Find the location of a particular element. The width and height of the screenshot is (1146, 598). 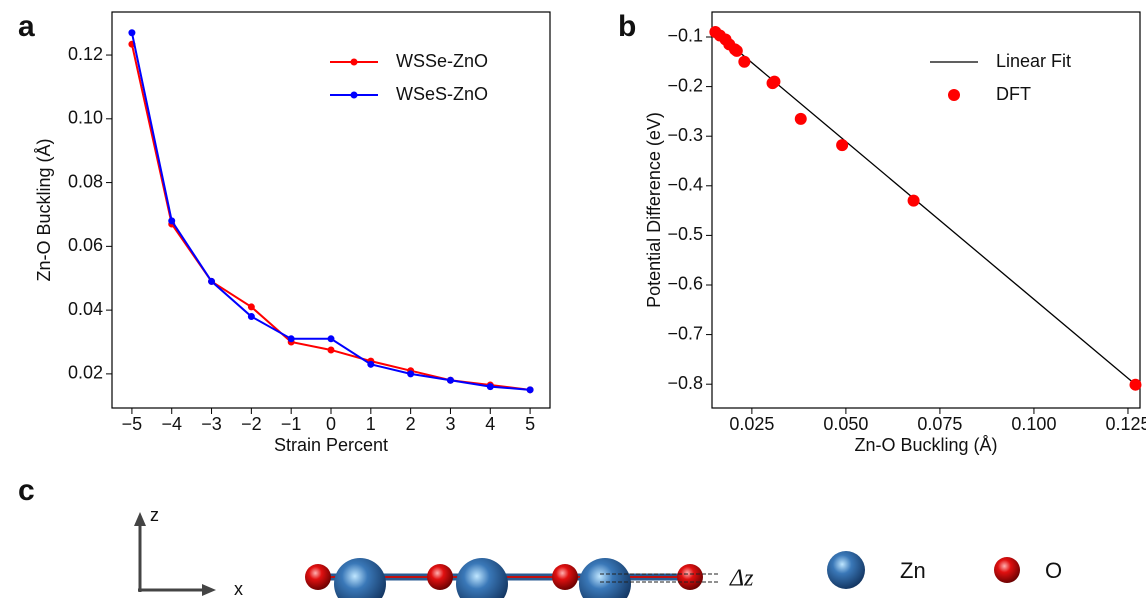

y-tick-label: −0.7 is located at coordinates (685, 333).